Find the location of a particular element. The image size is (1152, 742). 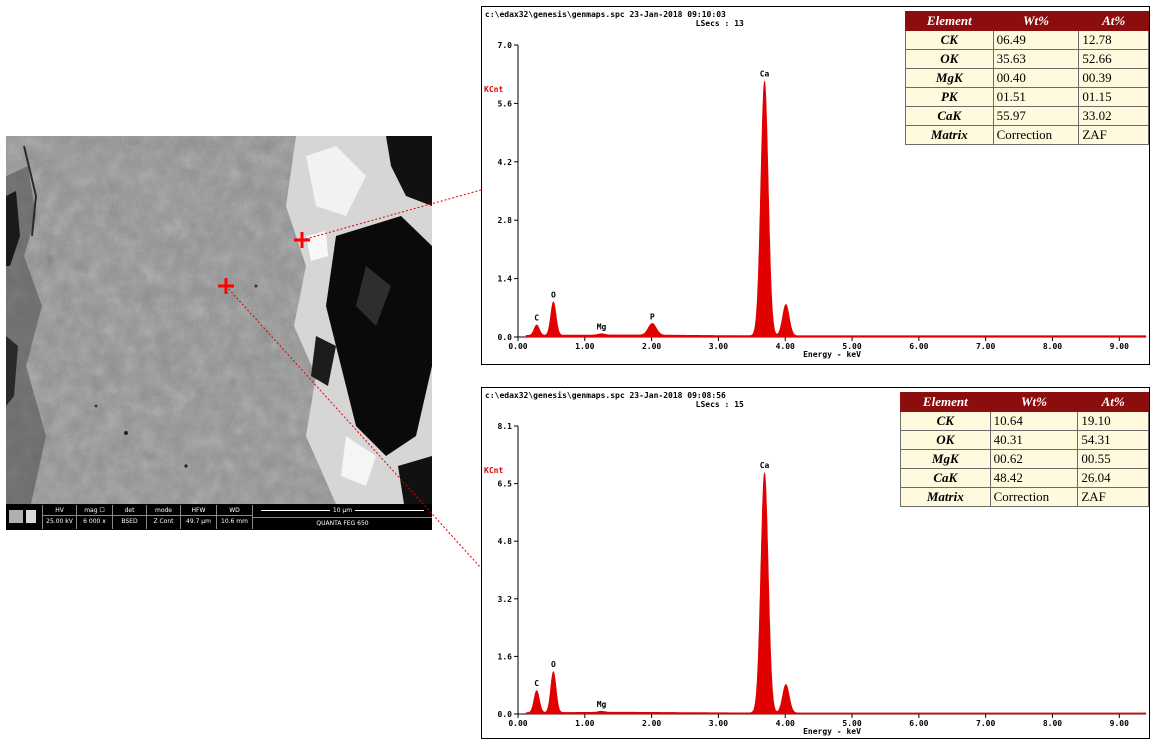

table-row: MgK 00.62 00.55 is located at coordinates (1024, 459).